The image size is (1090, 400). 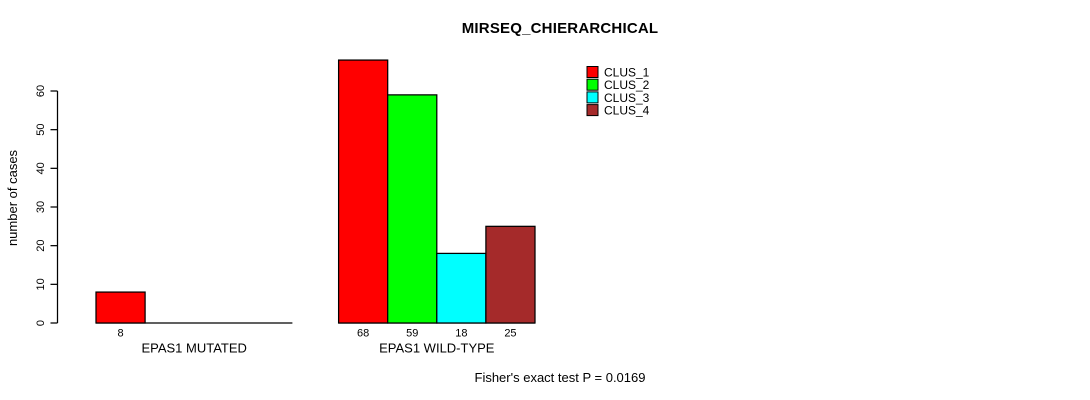 What do you see at coordinates (437, 348) in the screenshot?
I see `x-category-label: EPAS1 WILD-TYPE` at bounding box center [437, 348].